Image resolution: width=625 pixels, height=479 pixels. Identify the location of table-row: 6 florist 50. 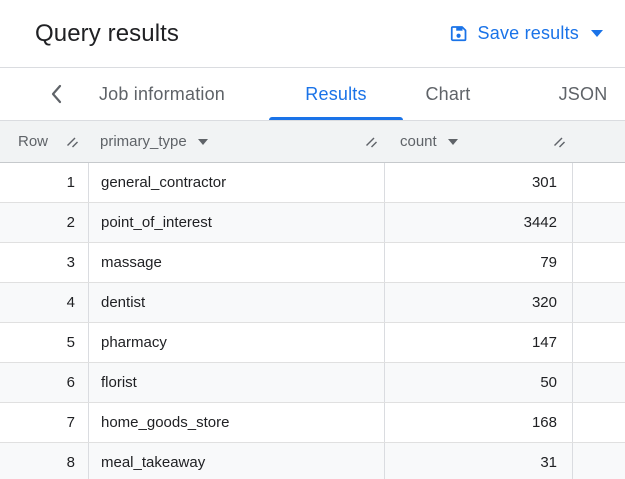
(312, 383).